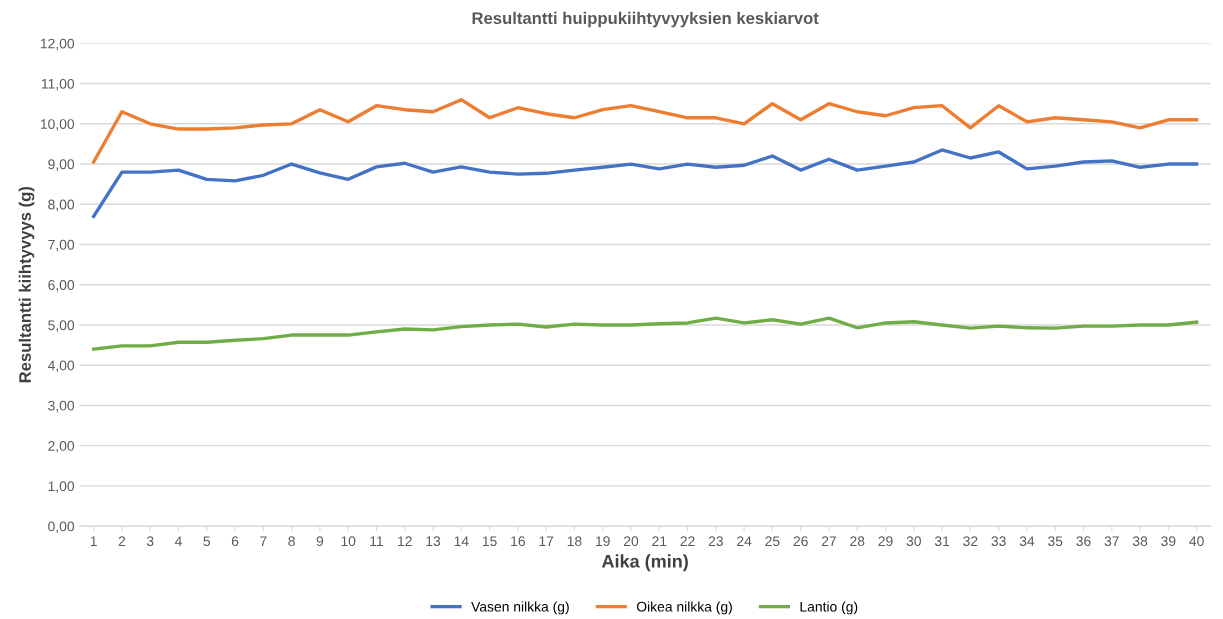 The image size is (1223, 619). What do you see at coordinates (644, 563) in the screenshot?
I see `x-axis-title: Aika (min)` at bounding box center [644, 563].